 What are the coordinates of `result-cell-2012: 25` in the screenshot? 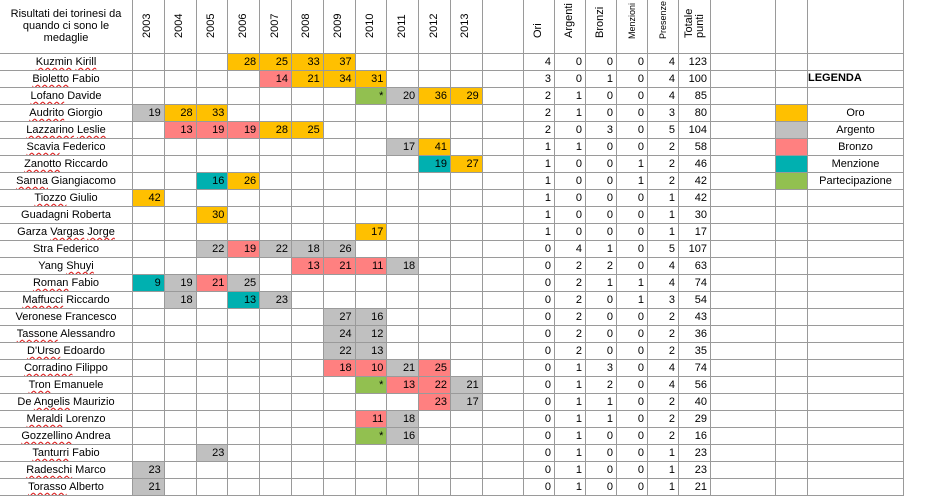 It's located at (435, 368).